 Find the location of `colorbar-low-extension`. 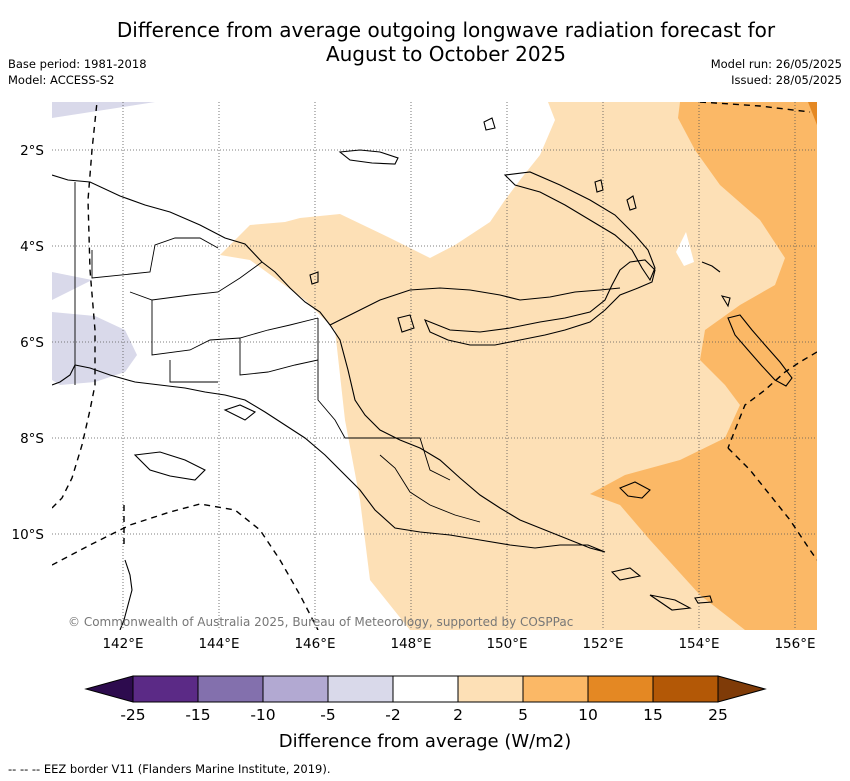

colorbar-low-extension is located at coordinates (109, 689).